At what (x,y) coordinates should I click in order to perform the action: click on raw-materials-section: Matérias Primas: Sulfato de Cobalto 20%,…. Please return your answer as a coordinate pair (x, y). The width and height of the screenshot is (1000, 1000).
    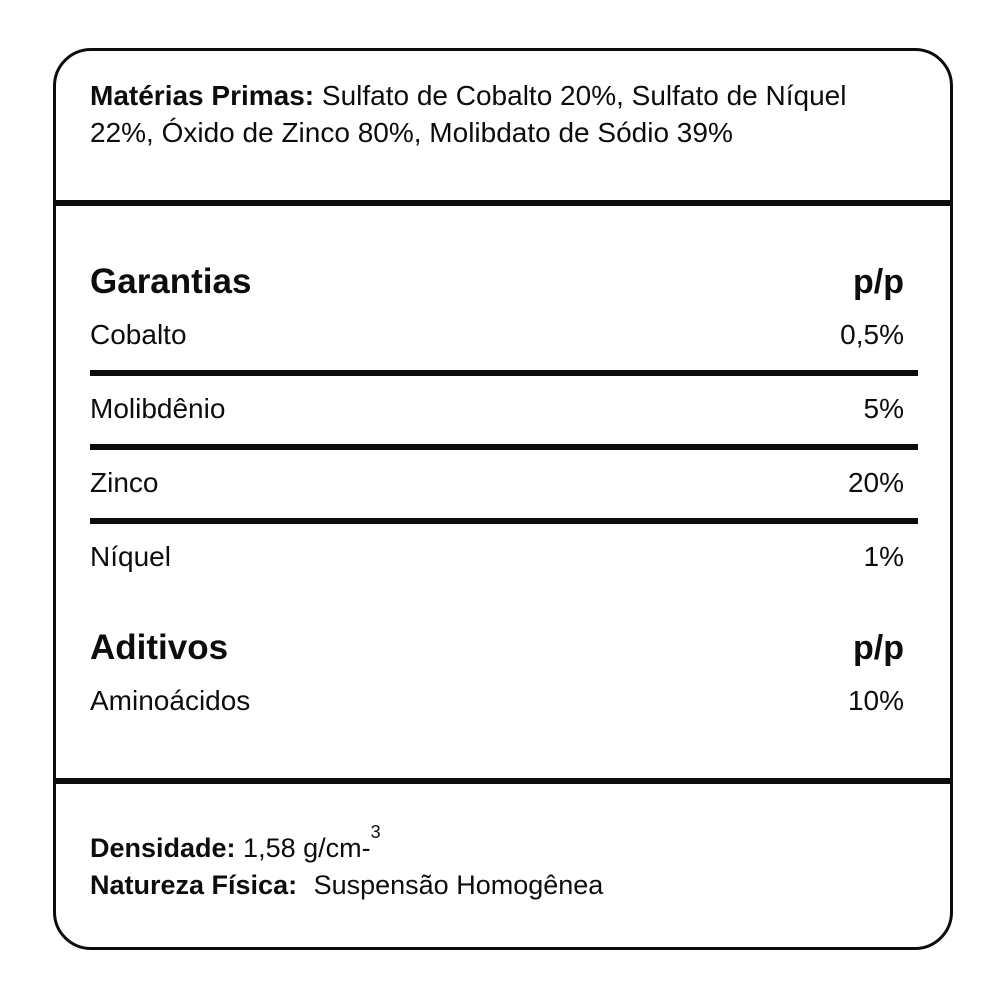
    Looking at the image, I should click on (503, 128).